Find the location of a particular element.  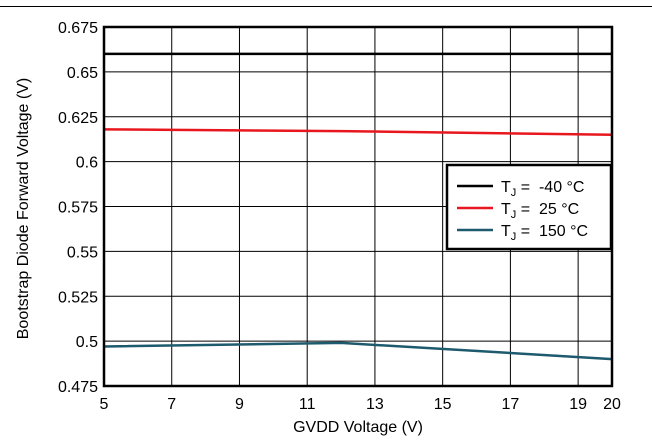

y-axis-title: Bootstrap Diode Forward Voltage (V) is located at coordinates (23, 208).